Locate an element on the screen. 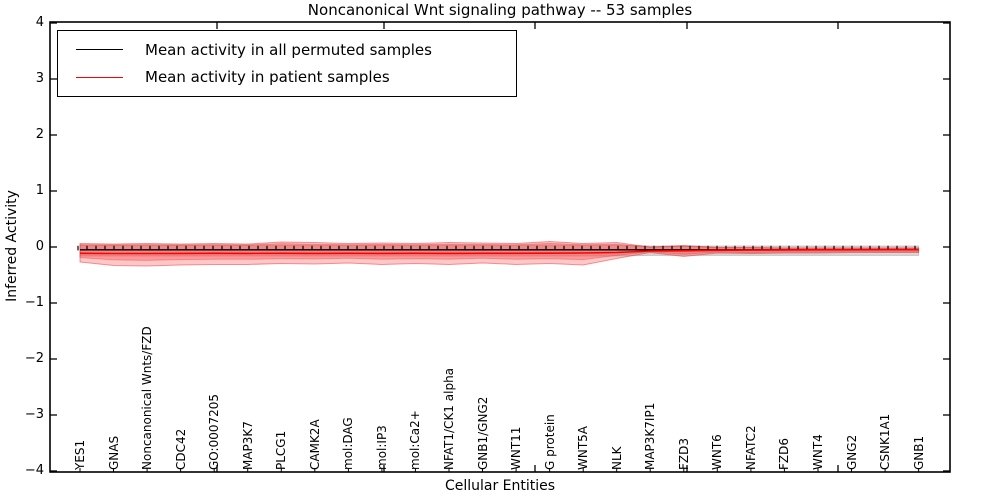 The height and width of the screenshot is (500, 1000). legend-item-permuted: Mean activity in all permuted samples is located at coordinates (296, 50).